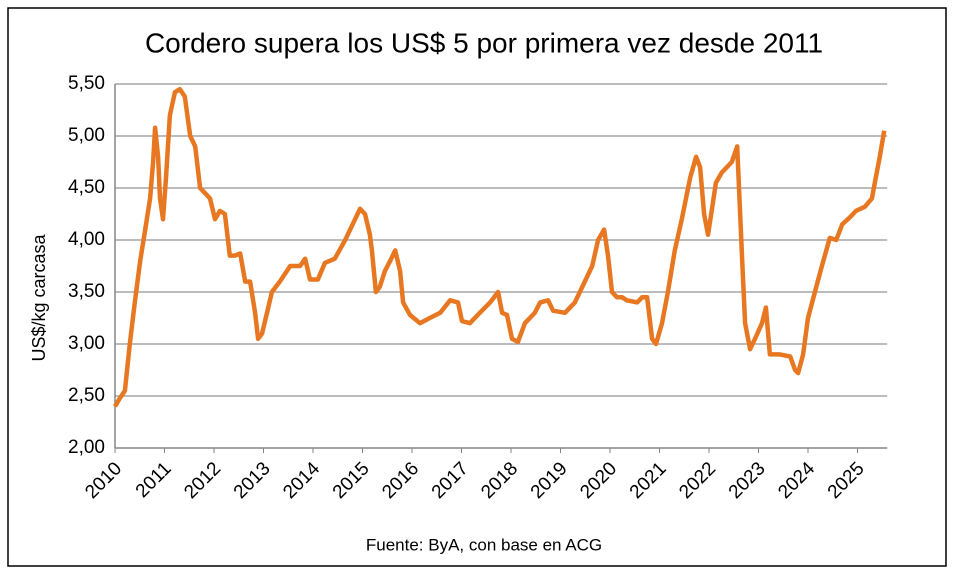 The height and width of the screenshot is (576, 956). Describe the element at coordinates (86, 187) in the screenshot. I see `y-tick-label: 4,50` at that location.